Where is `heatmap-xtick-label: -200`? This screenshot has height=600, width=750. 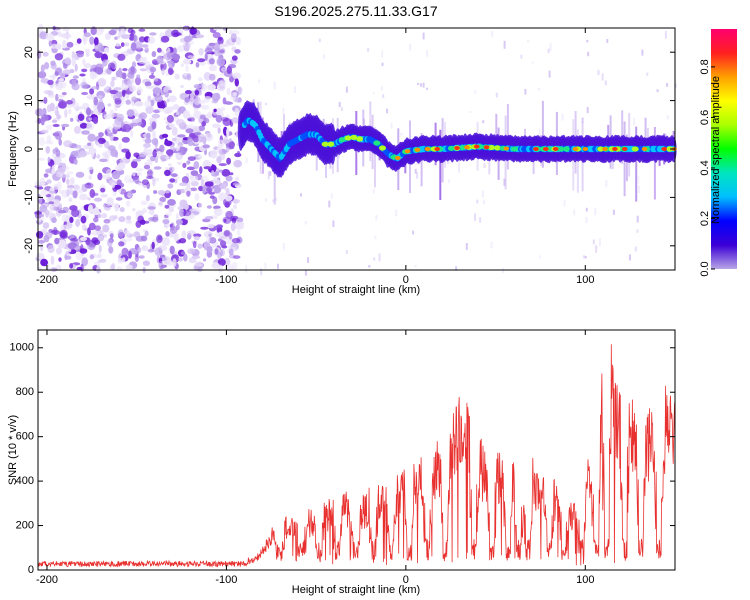
heatmap-xtick-label: -200 is located at coordinates (47, 280).